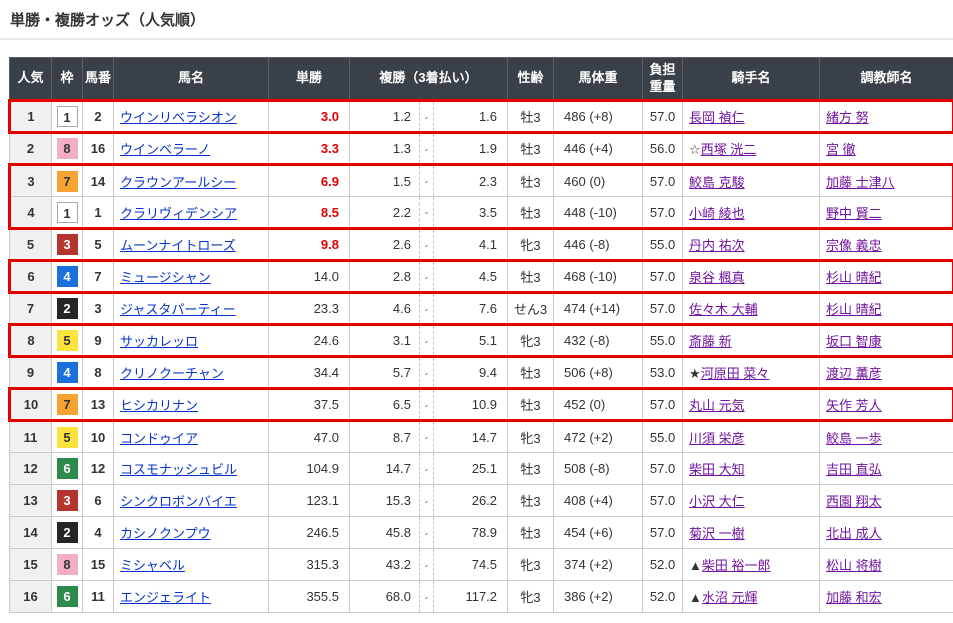 This screenshot has height=623, width=953. I want to click on trainer-link: 加藤 士津八, so click(860, 182).